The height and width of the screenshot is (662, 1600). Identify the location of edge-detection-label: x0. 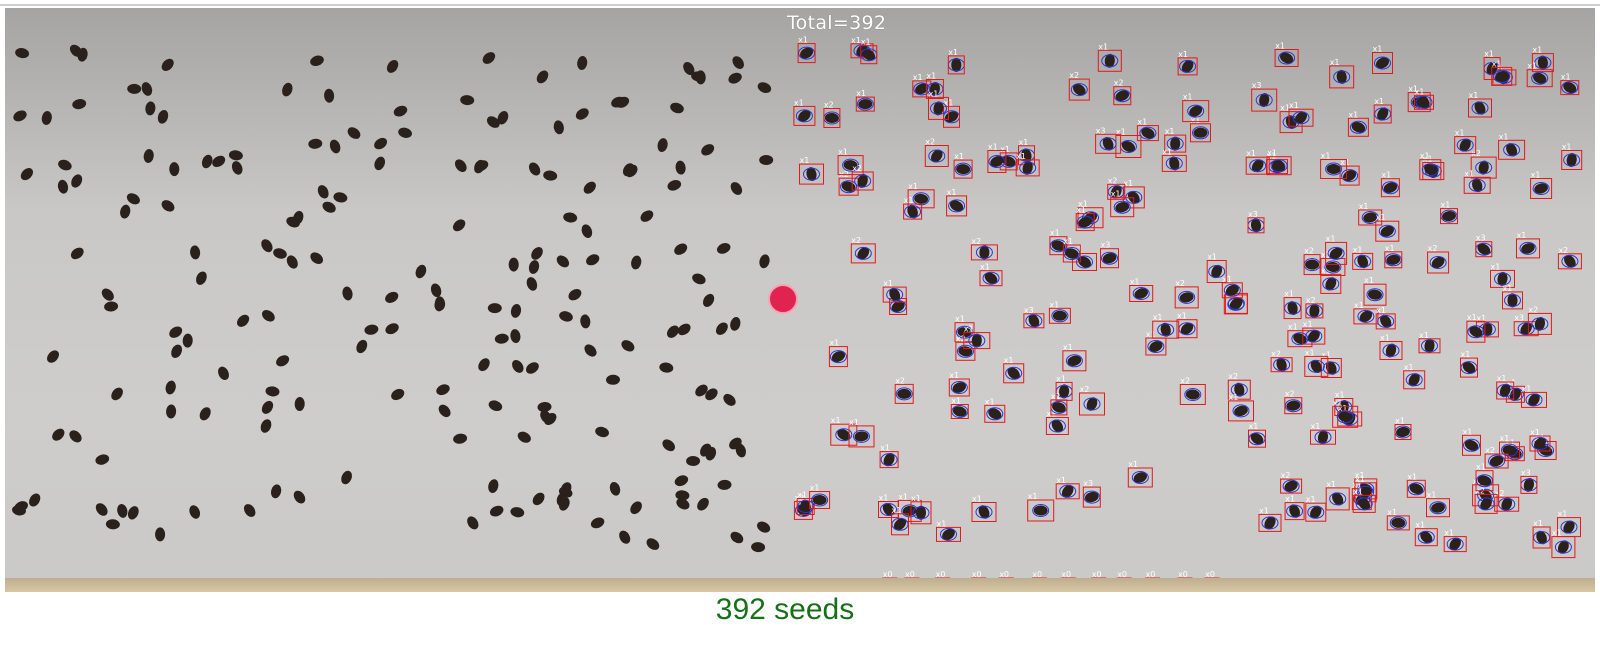
(1066, 574).